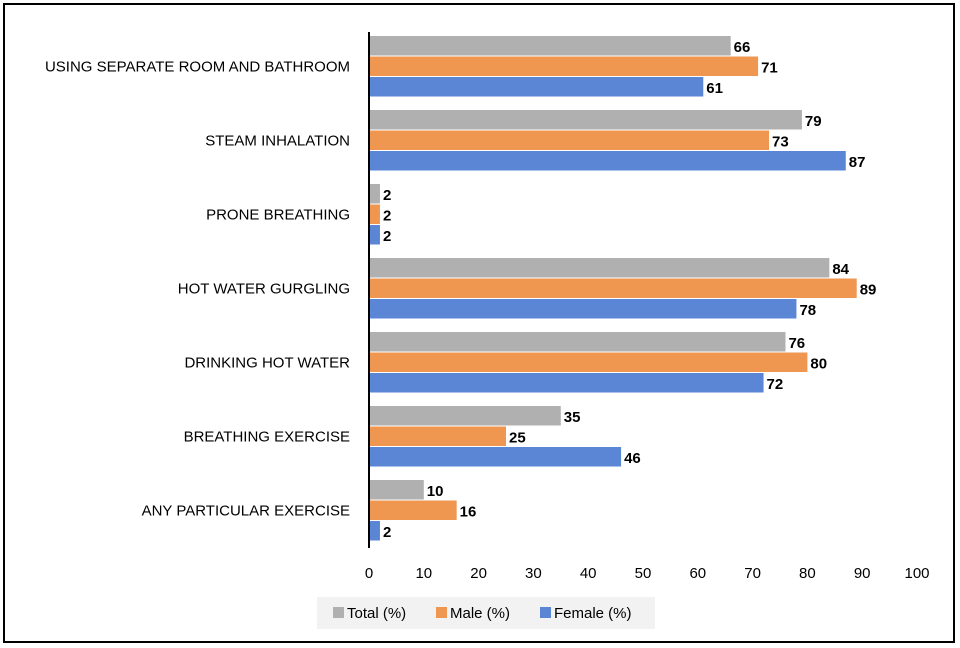 The height and width of the screenshot is (648, 960). Describe the element at coordinates (916, 573) in the screenshot. I see `x-tick-label: 100` at that location.